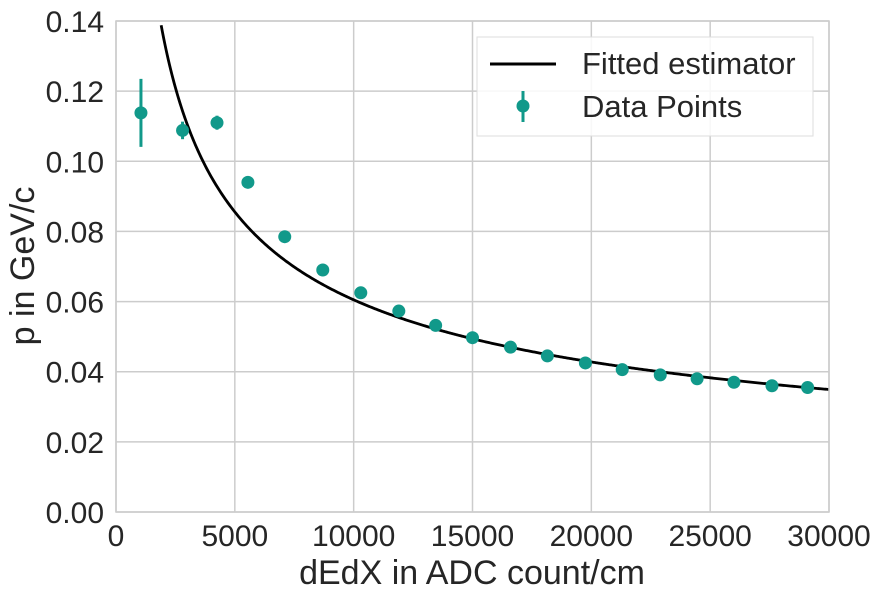 The height and width of the screenshot is (598, 880). Describe the element at coordinates (828, 536) in the screenshot. I see `x-tick-label: 30000` at that location.